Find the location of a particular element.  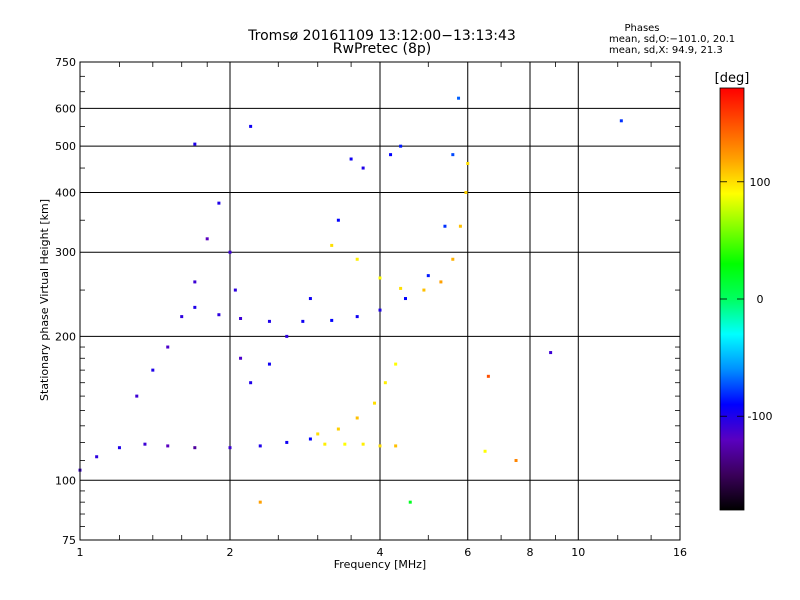

y-tick-label: 750 is located at coordinates (65, 62).